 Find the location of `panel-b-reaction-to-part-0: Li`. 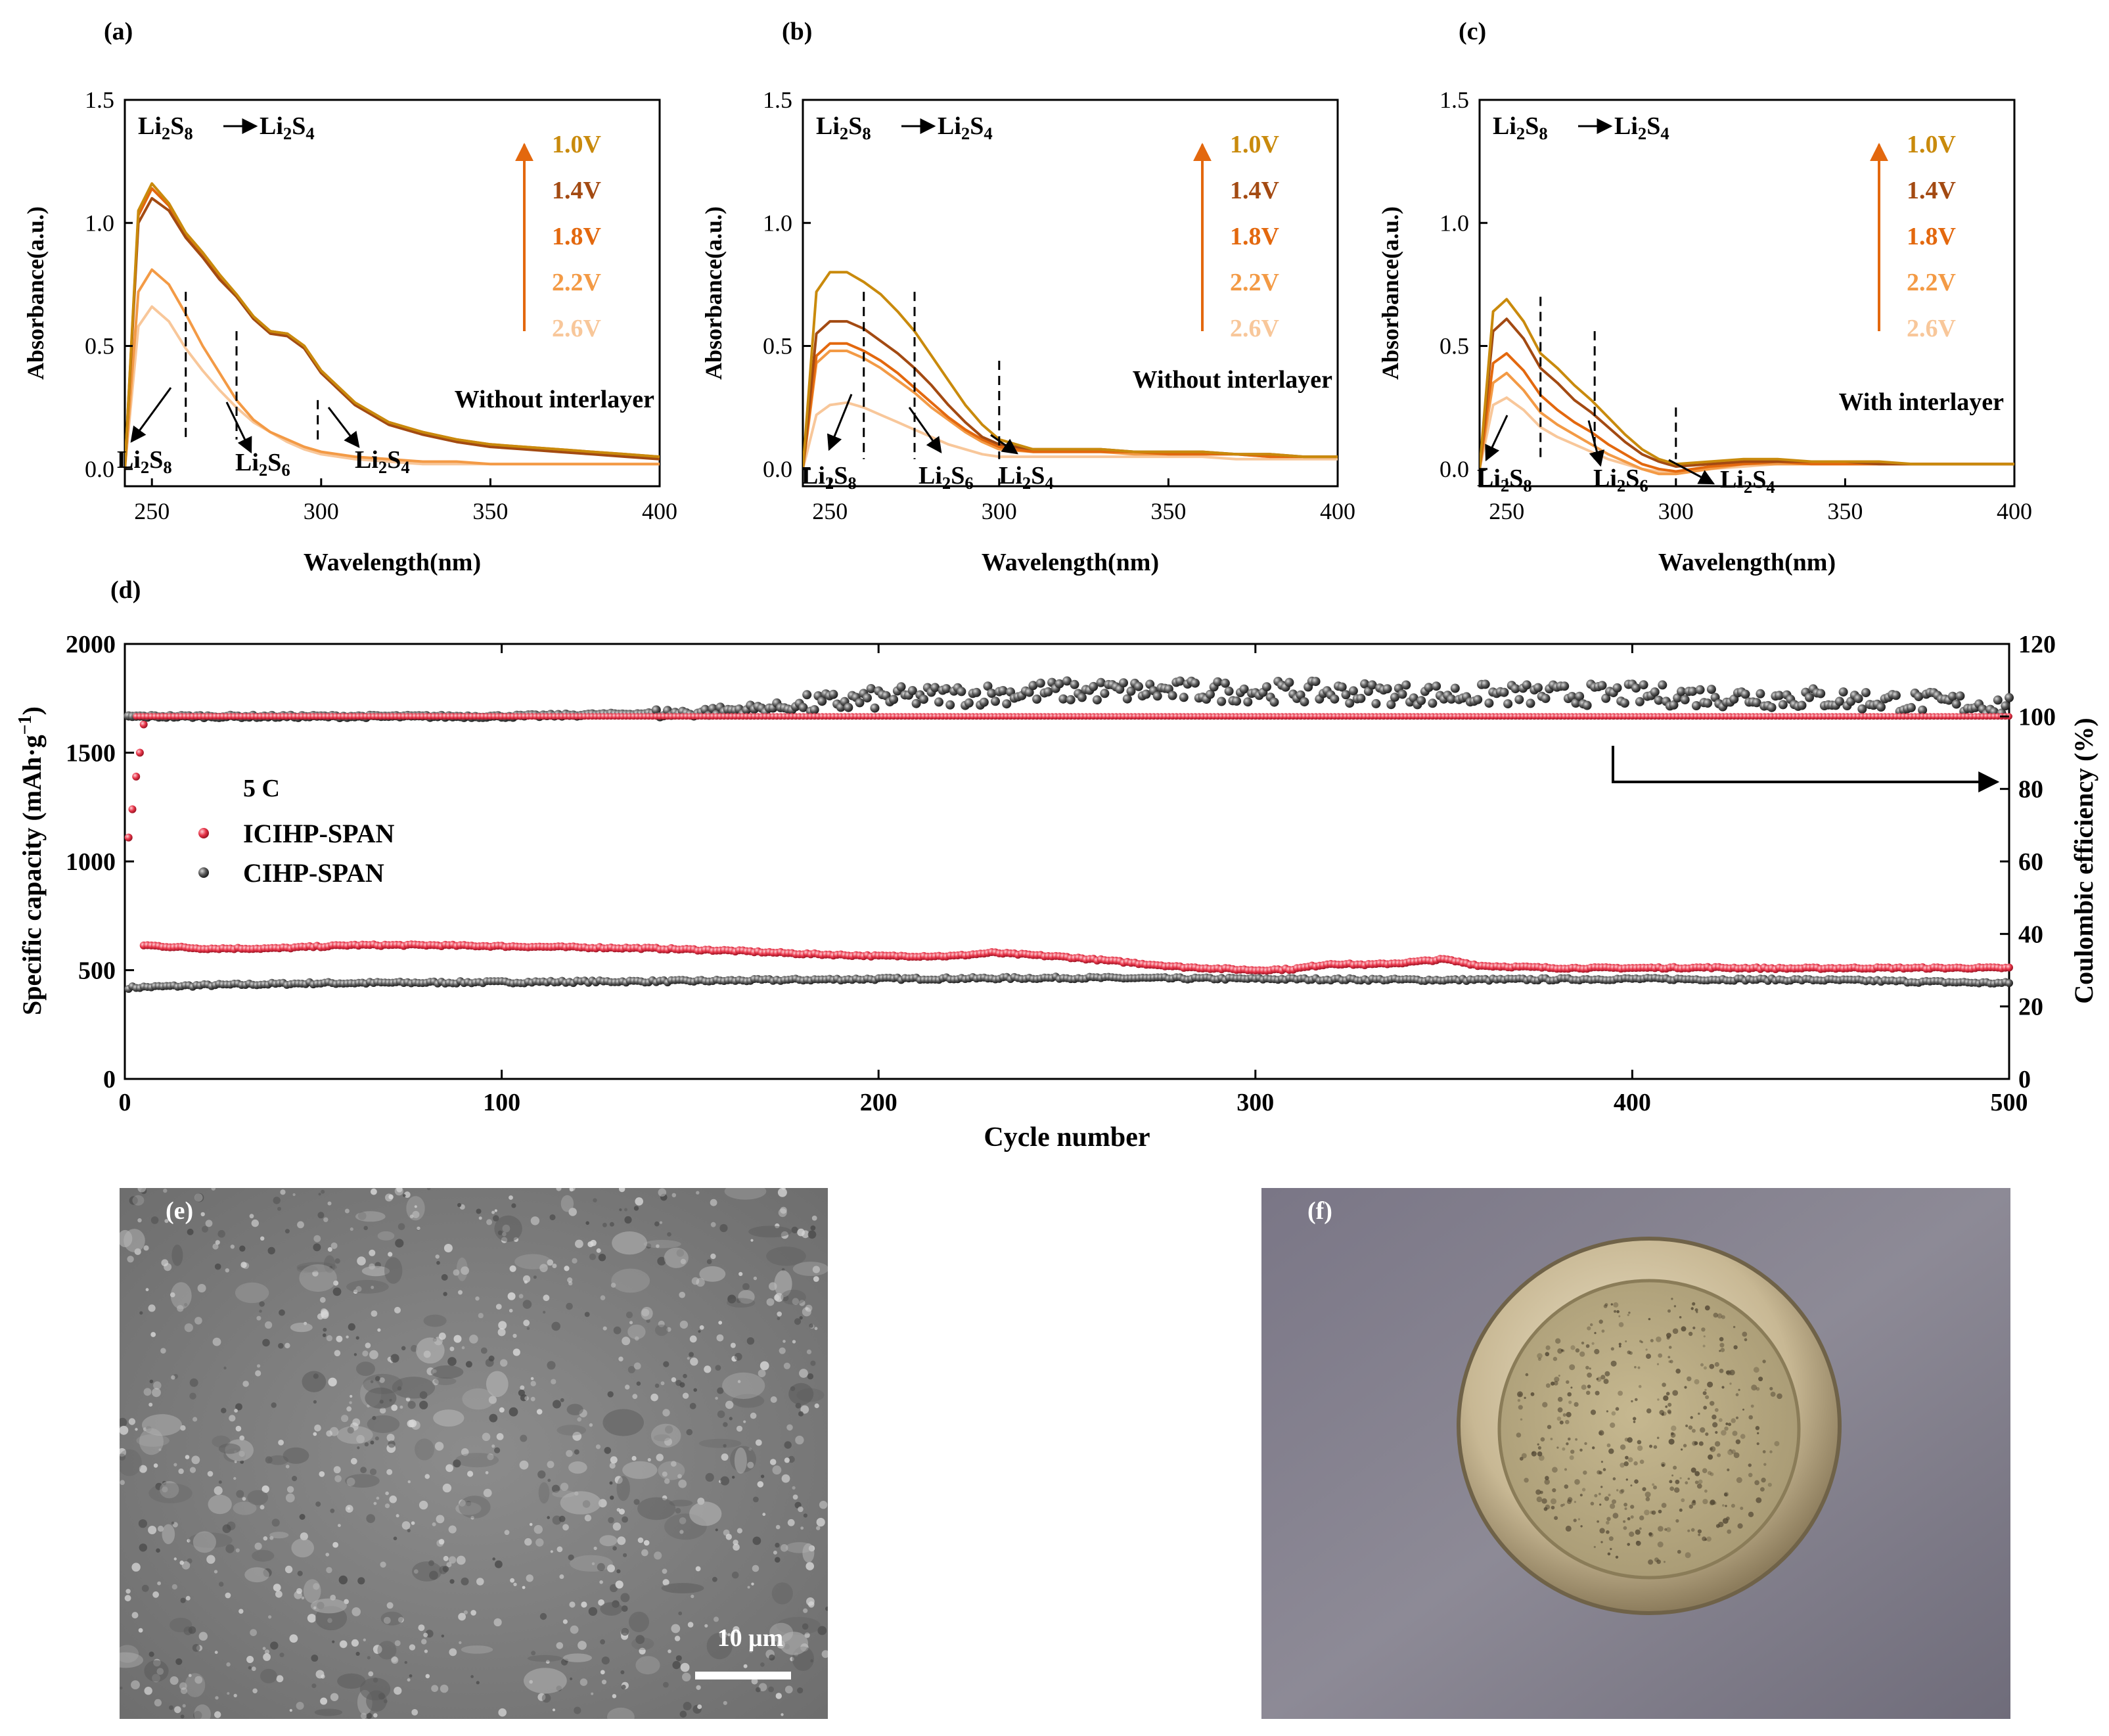

panel-b-reaction-to-part-0: Li is located at coordinates (949, 126).